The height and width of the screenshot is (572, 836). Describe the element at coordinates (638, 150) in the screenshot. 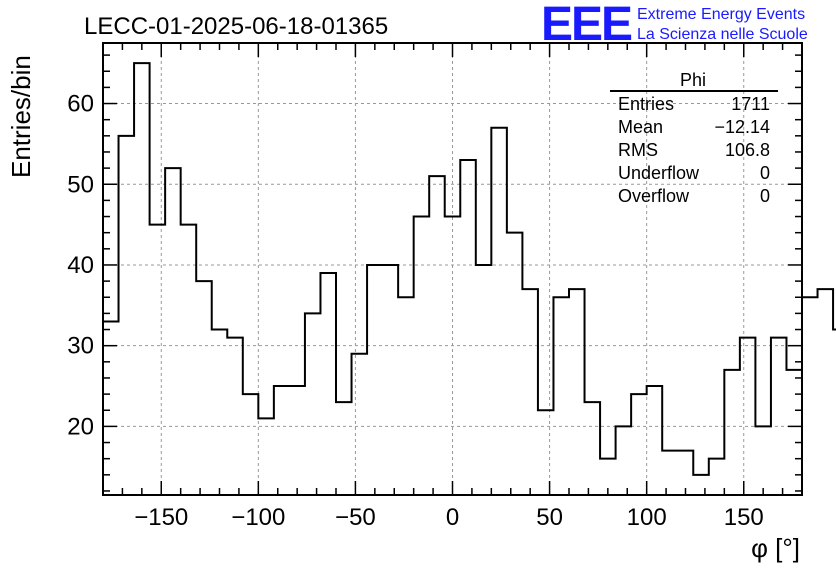

I see `stats-row-label: RMS` at that location.